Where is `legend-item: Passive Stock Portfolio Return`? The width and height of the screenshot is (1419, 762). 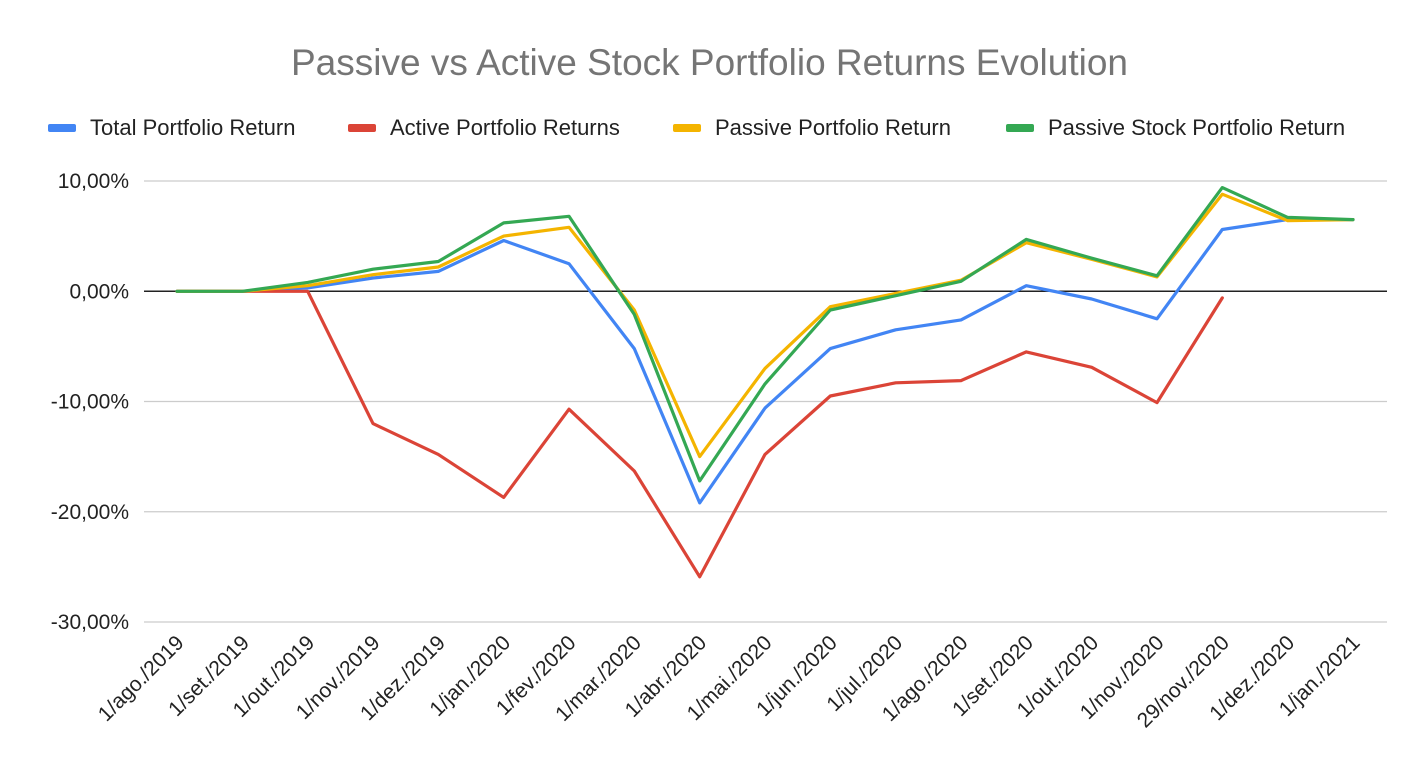 legend-item: Passive Stock Portfolio Return is located at coordinates (1175, 128).